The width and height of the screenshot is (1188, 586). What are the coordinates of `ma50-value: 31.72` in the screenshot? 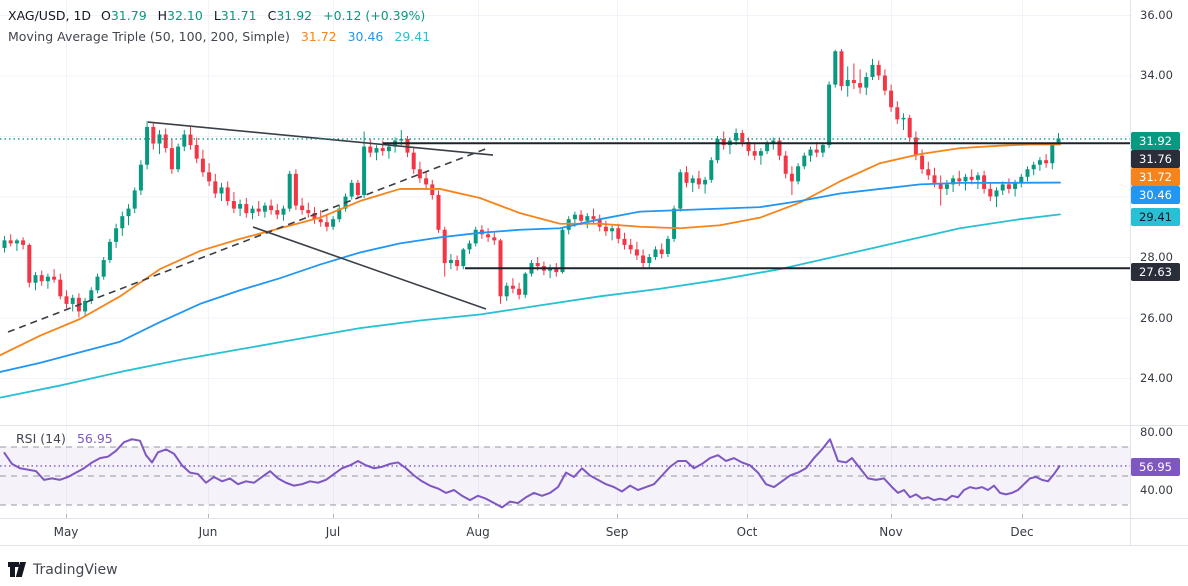 It's located at (318, 36).